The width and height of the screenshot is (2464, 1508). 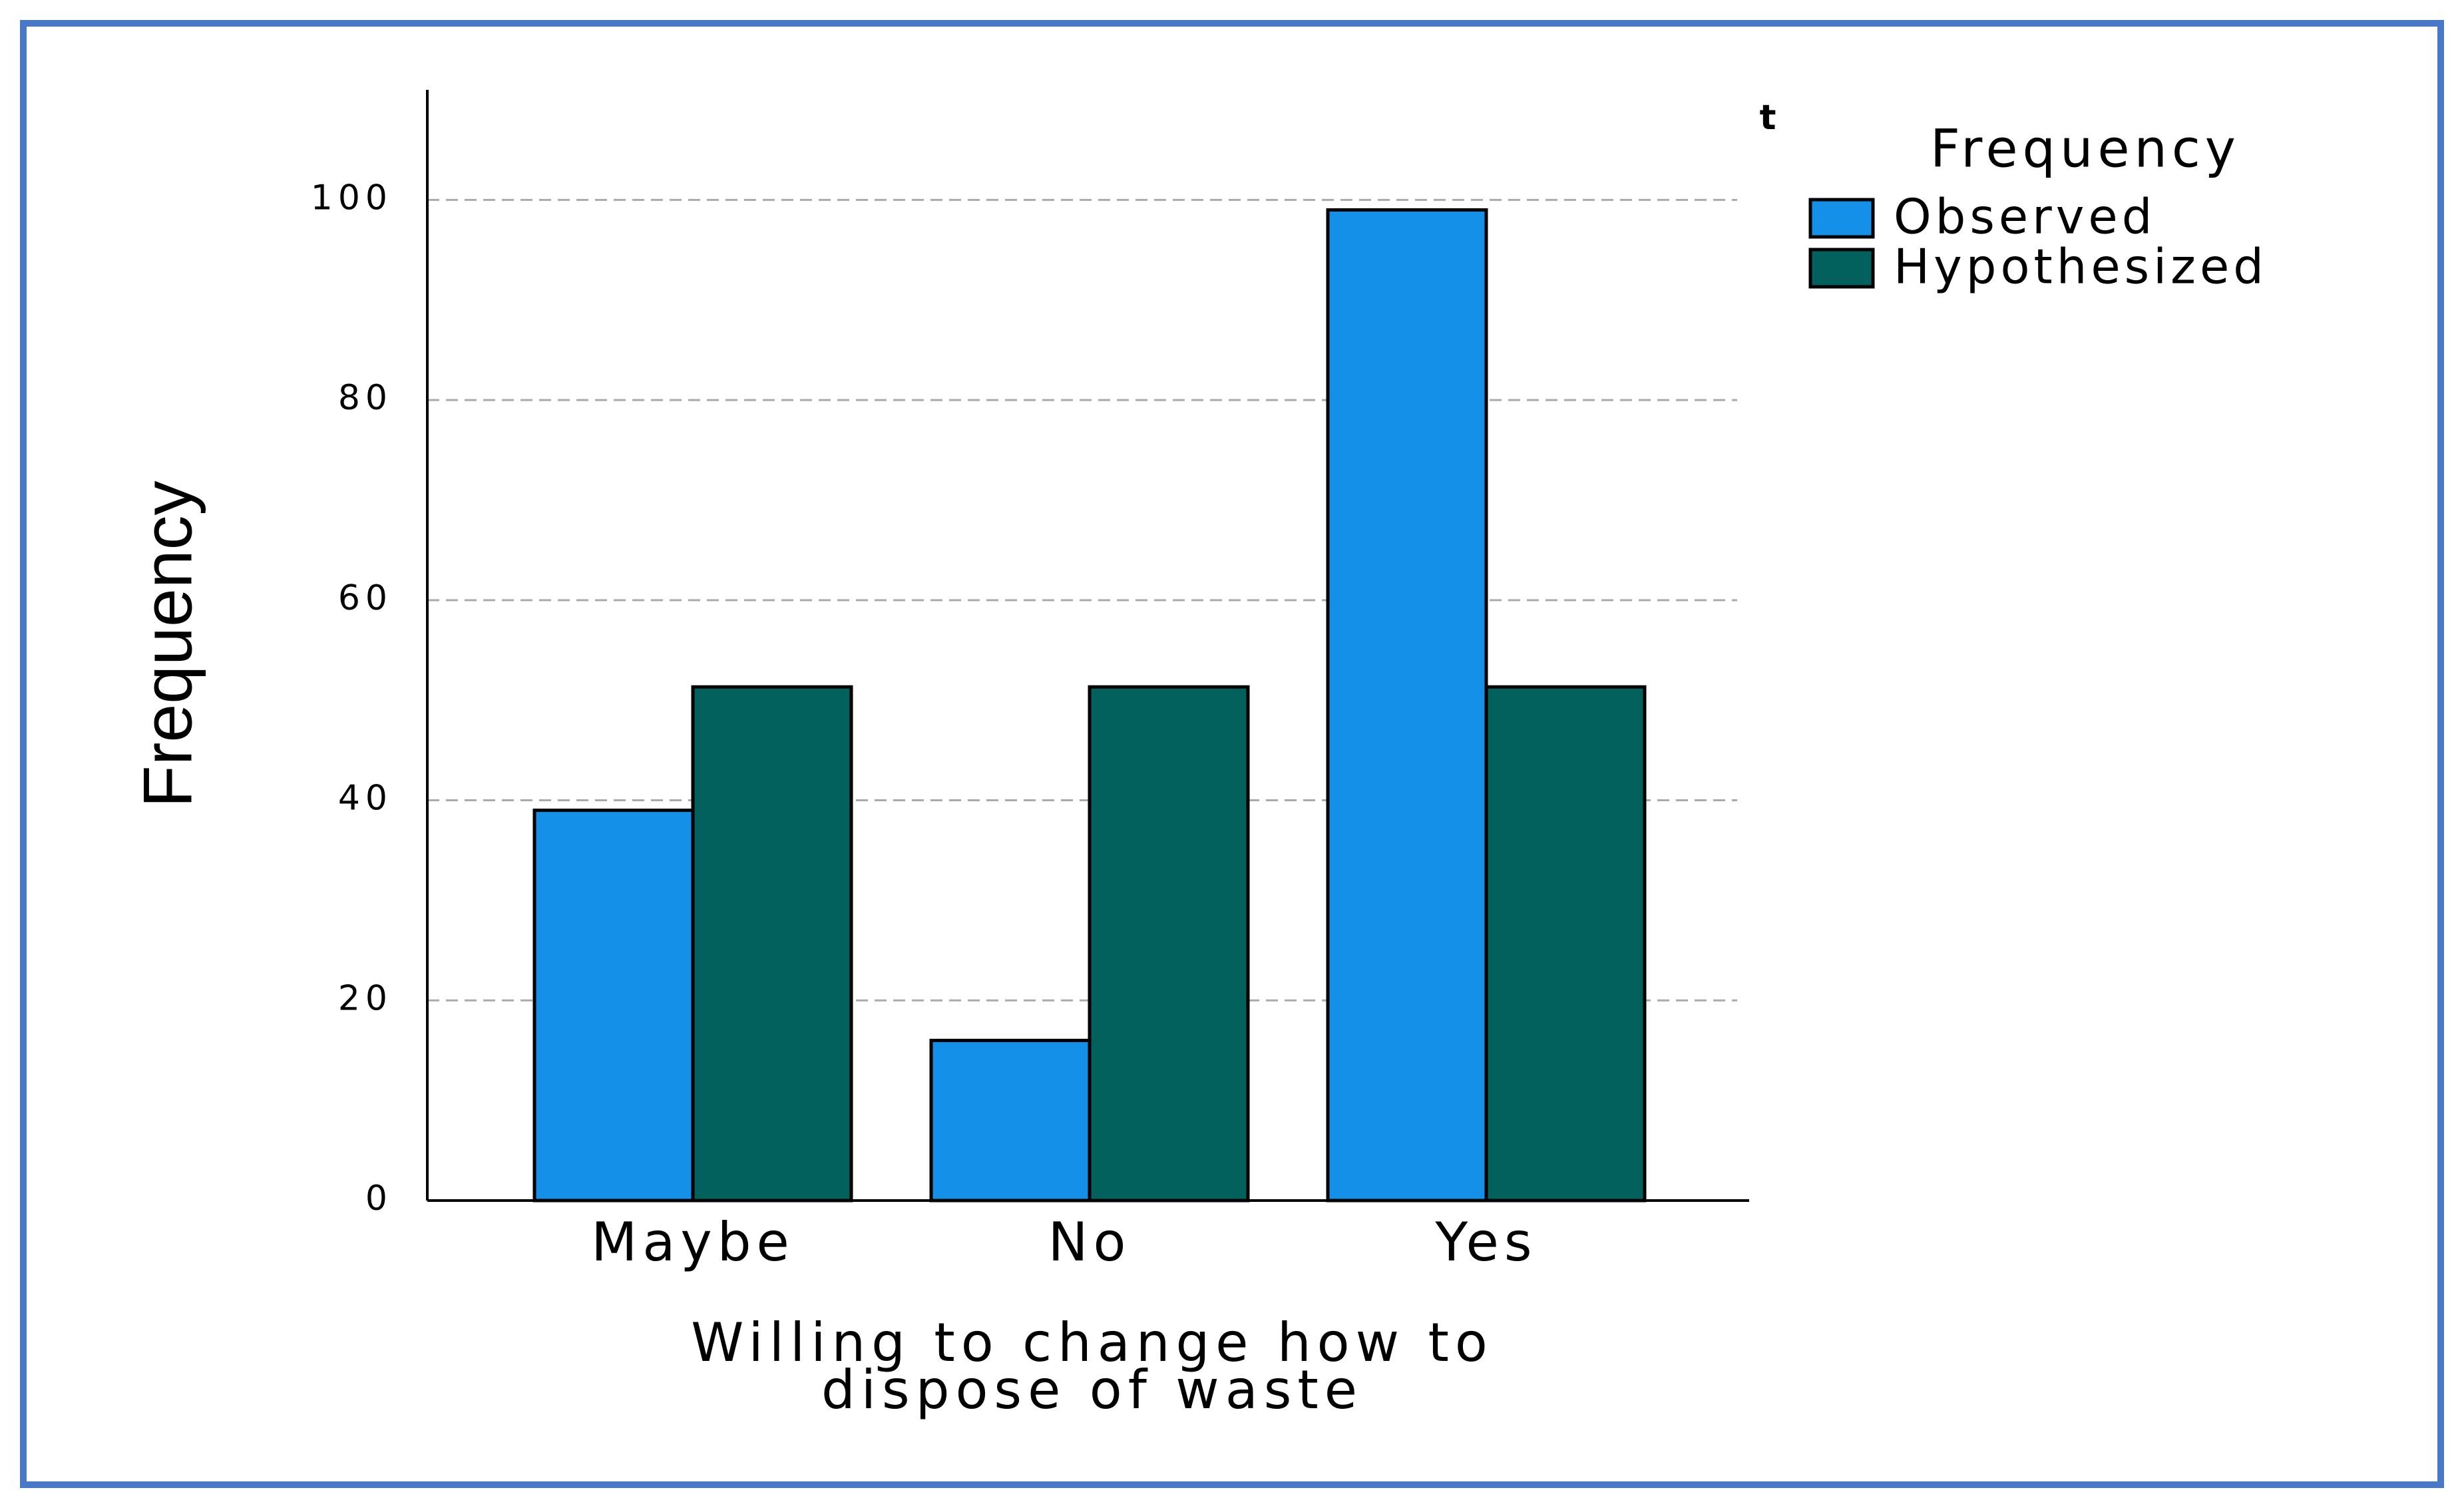 I want to click on x-tick-label: Maybe, so click(x=692, y=1242).